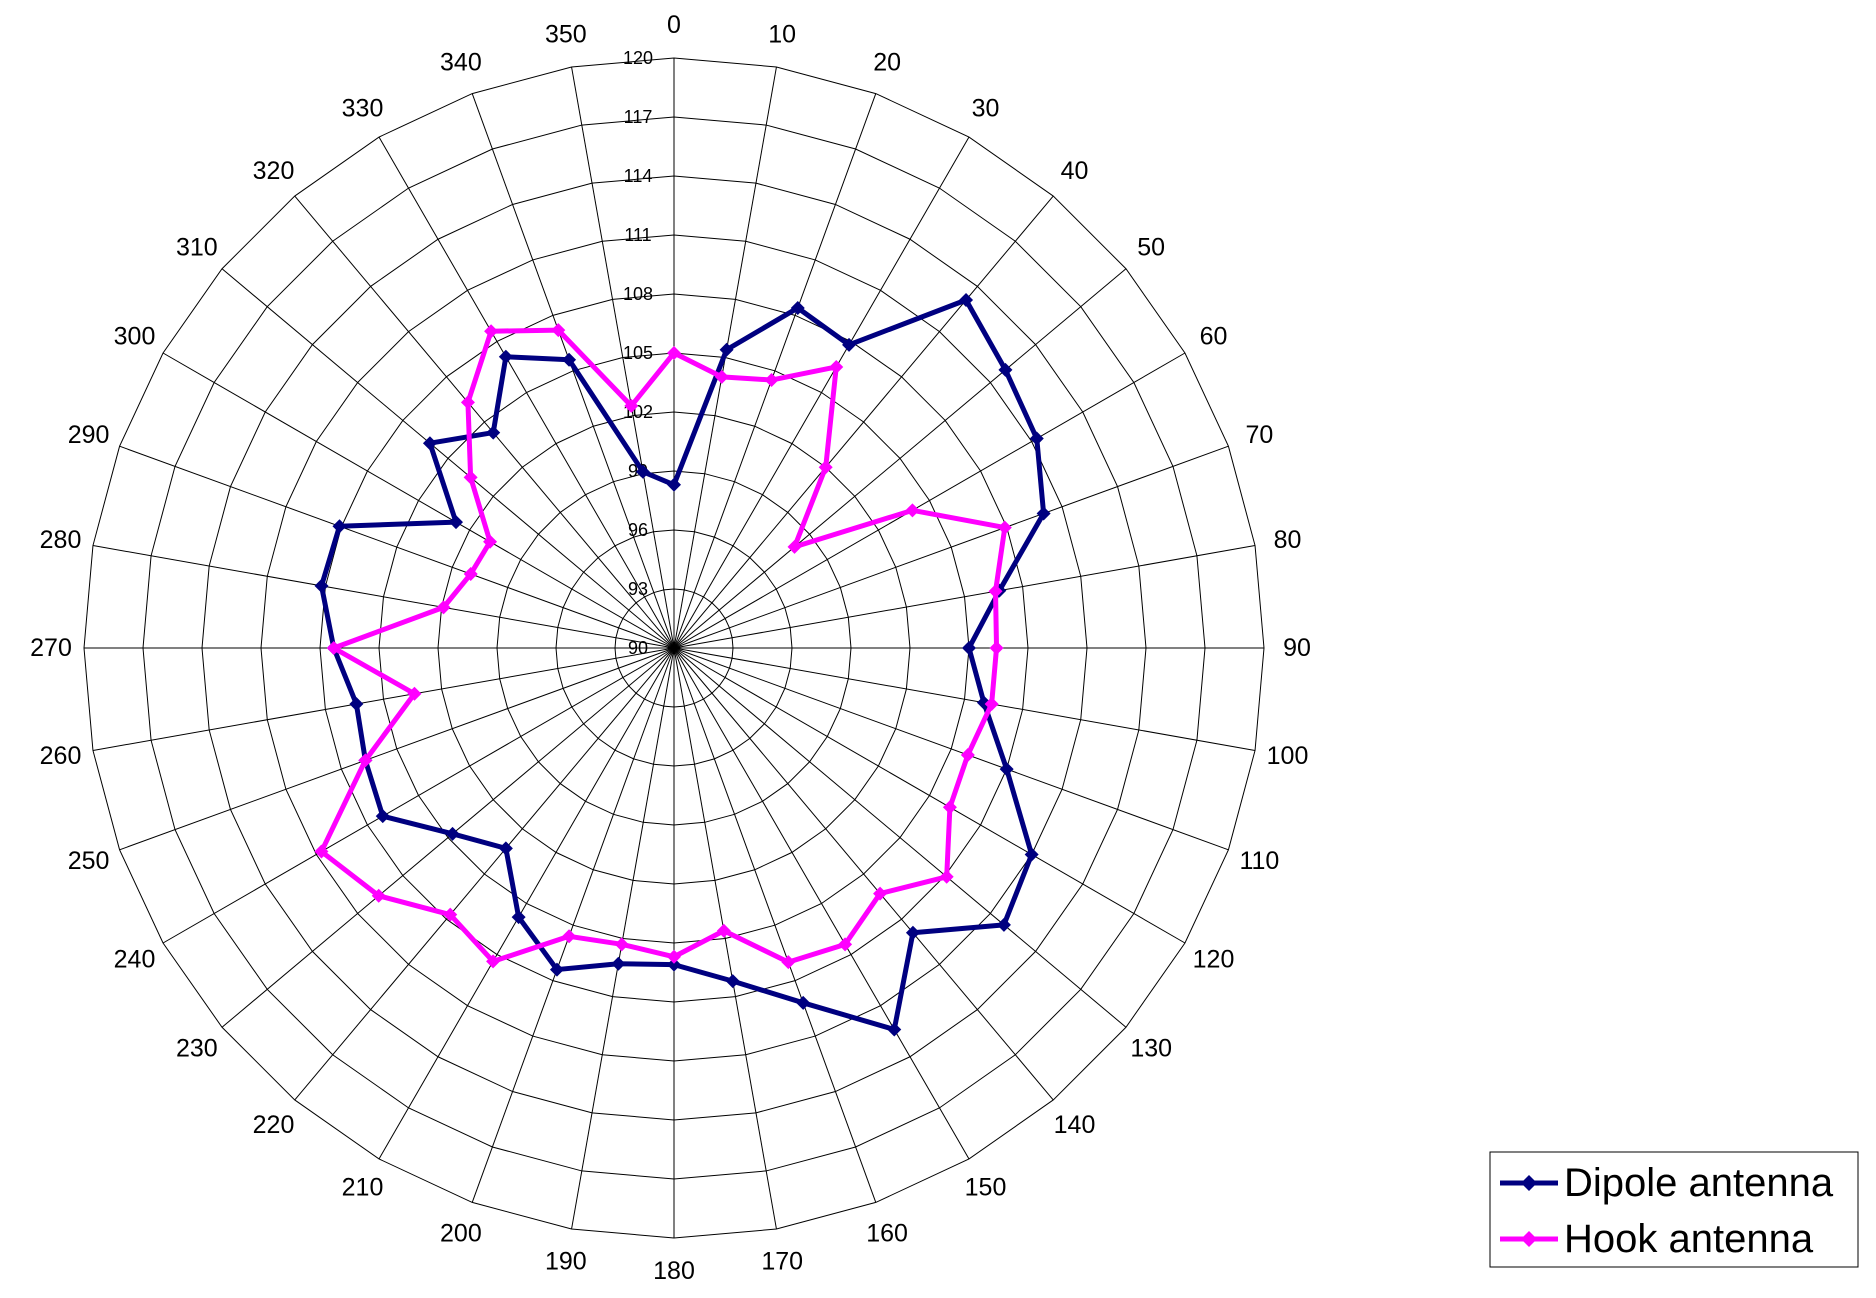 This screenshot has width=1876, height=1298. I want to click on angle-label-300: 300, so click(135, 337).